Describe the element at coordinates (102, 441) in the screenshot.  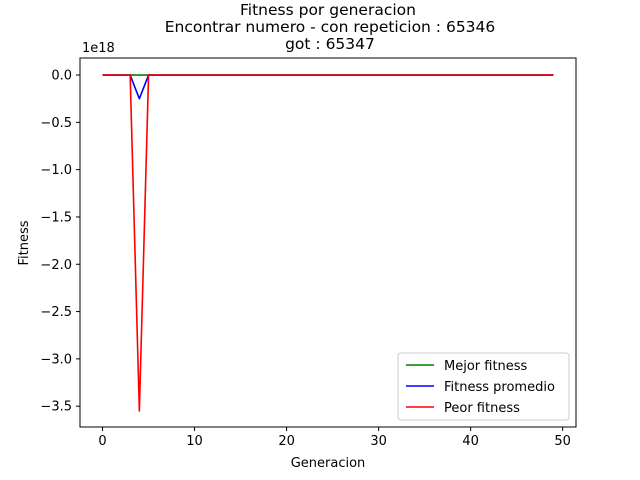
I see `x-tick-label: 0` at that location.